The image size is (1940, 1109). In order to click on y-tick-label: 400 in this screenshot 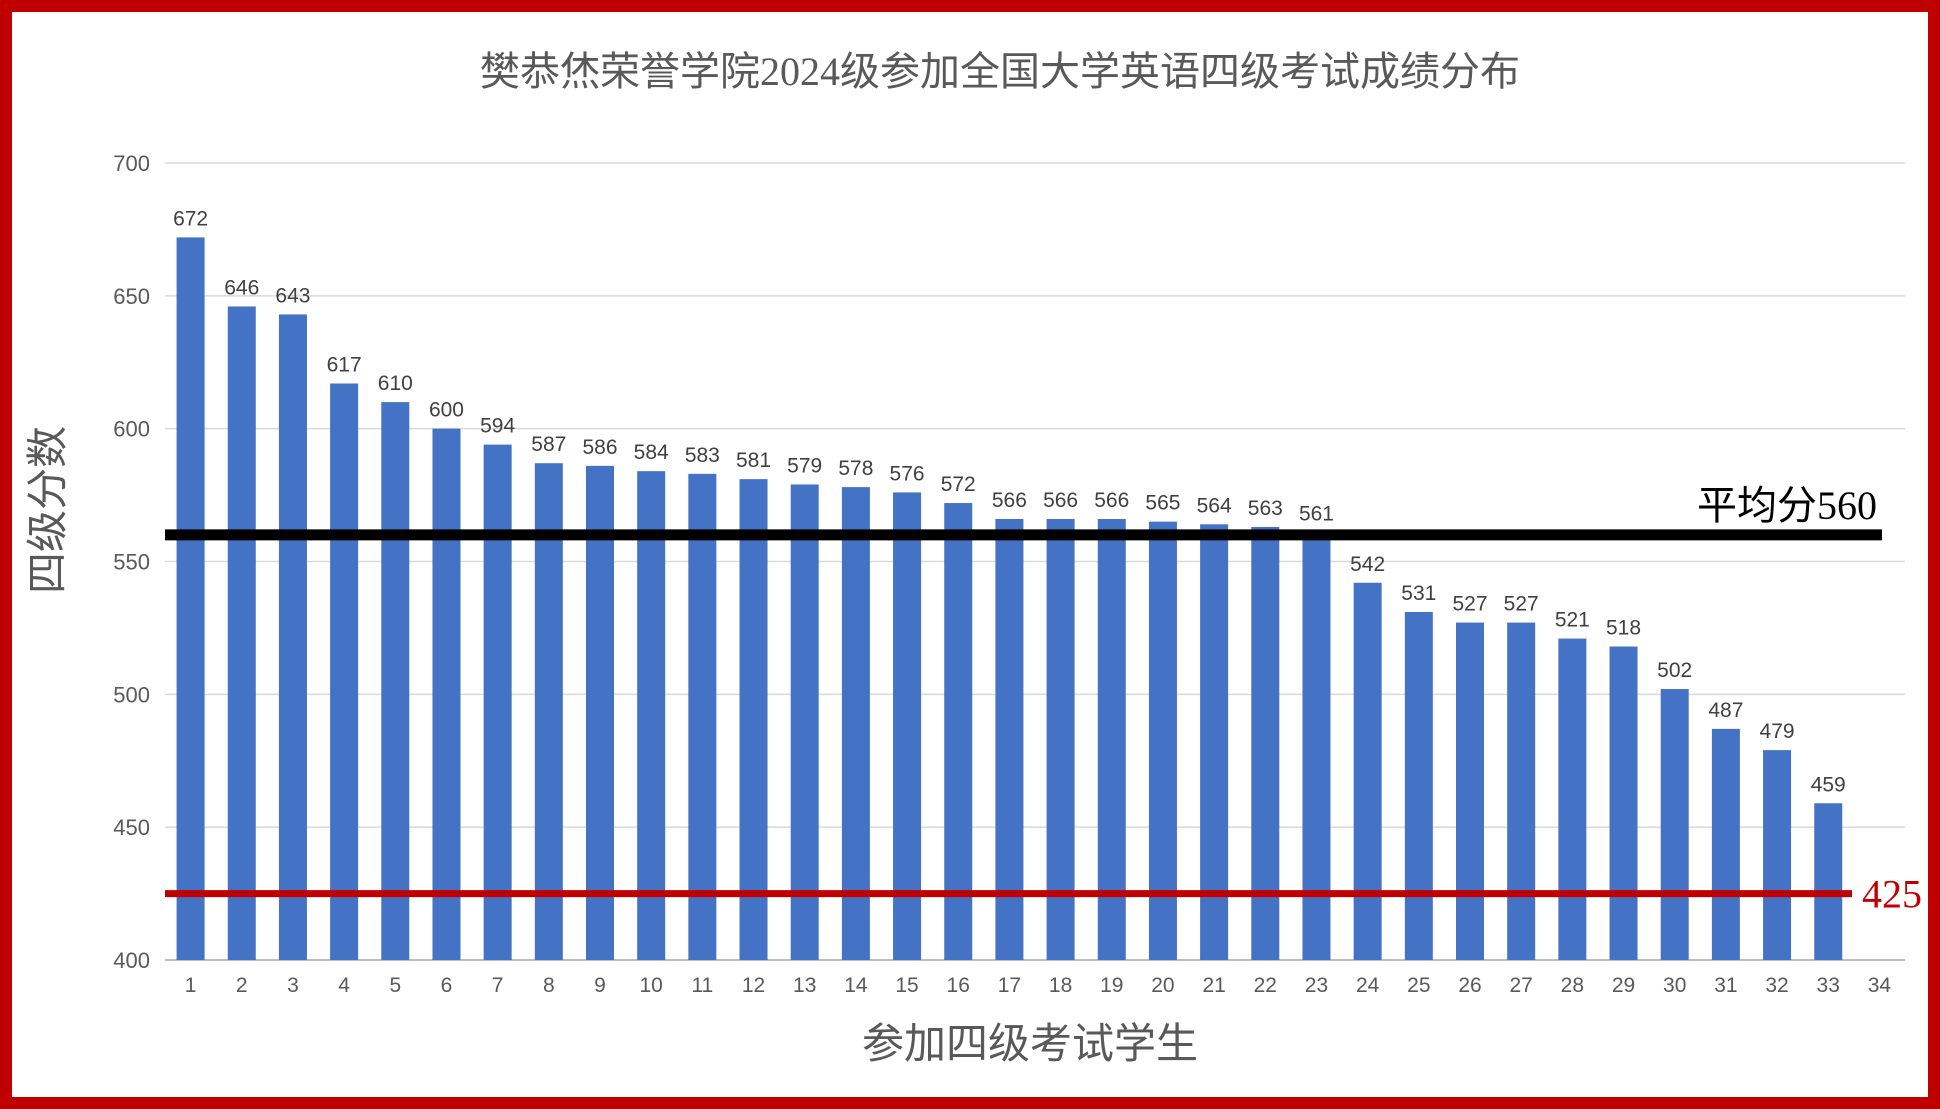, I will do `click(131, 960)`.